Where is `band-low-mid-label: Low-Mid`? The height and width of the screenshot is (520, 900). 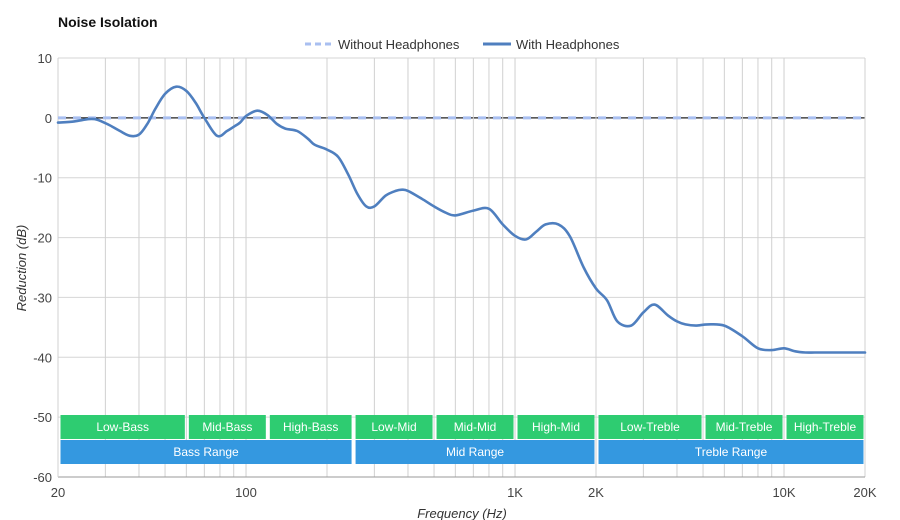
band-low-mid-label: Low-Mid is located at coordinates (393, 427).